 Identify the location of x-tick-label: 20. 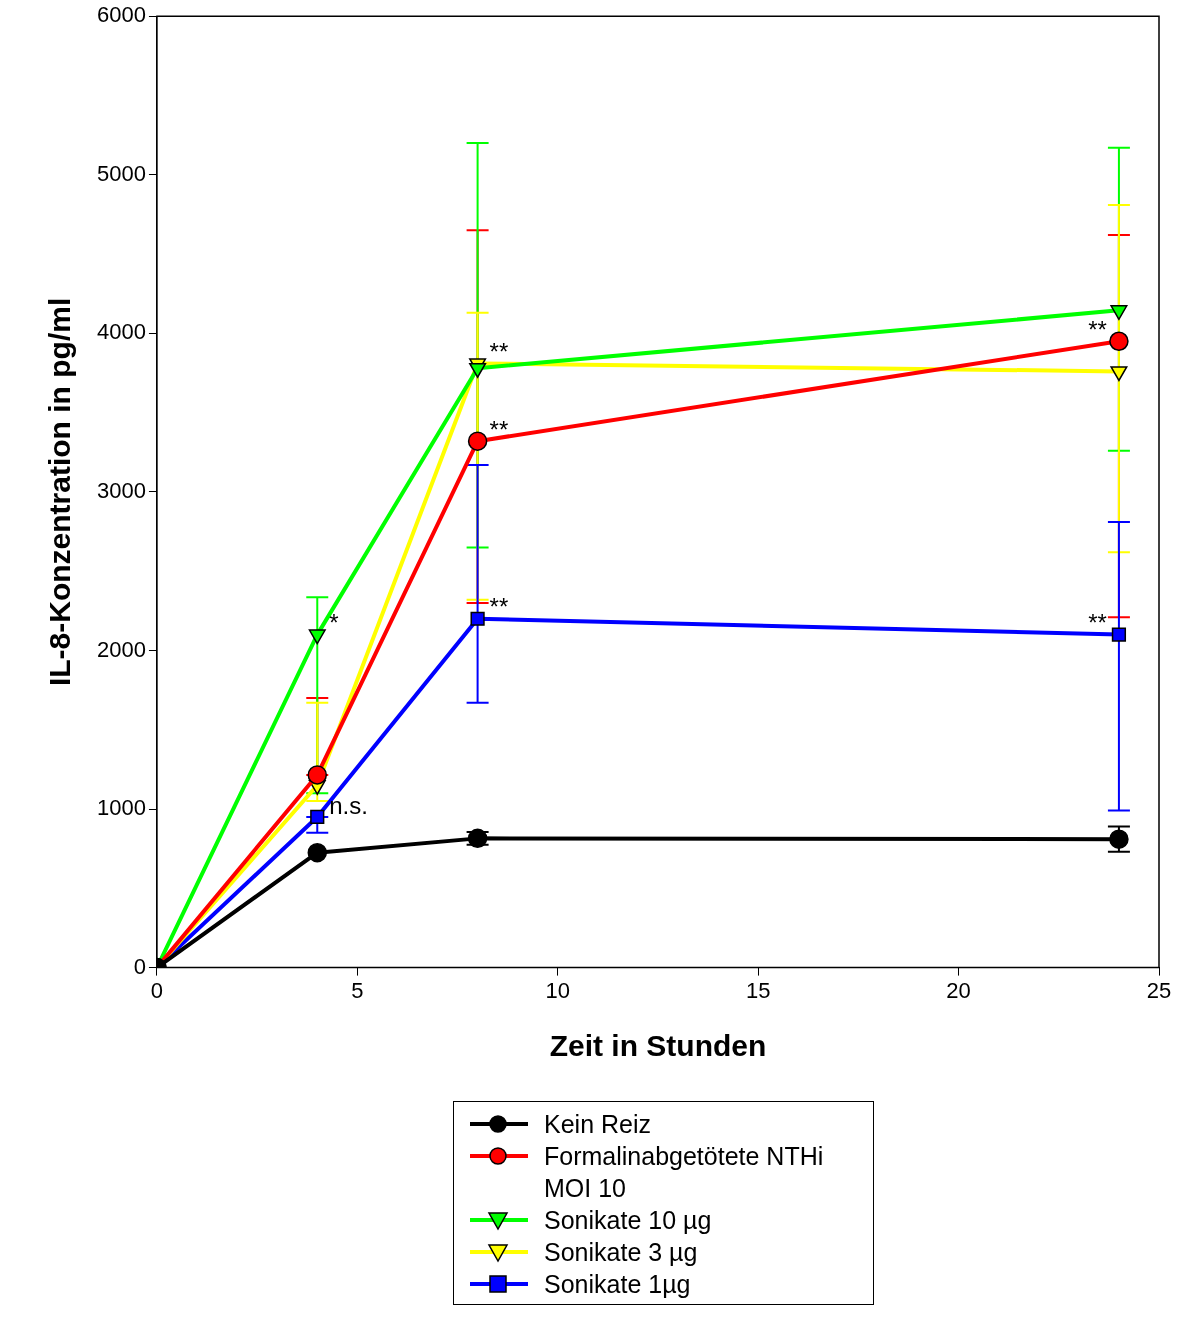
(958, 990).